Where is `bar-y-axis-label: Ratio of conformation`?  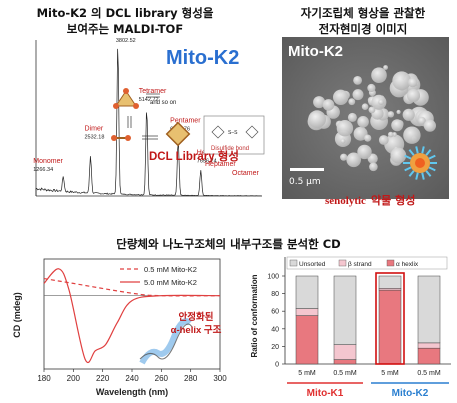
bar-y-axis-label: Ratio of conformation is located at coordinates (254, 315).